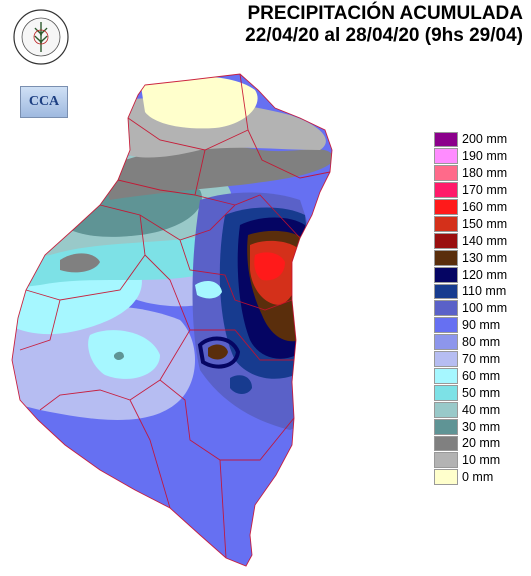  What do you see at coordinates (485, 173) in the screenshot?
I see `legend-label: 180 mm` at bounding box center [485, 173].